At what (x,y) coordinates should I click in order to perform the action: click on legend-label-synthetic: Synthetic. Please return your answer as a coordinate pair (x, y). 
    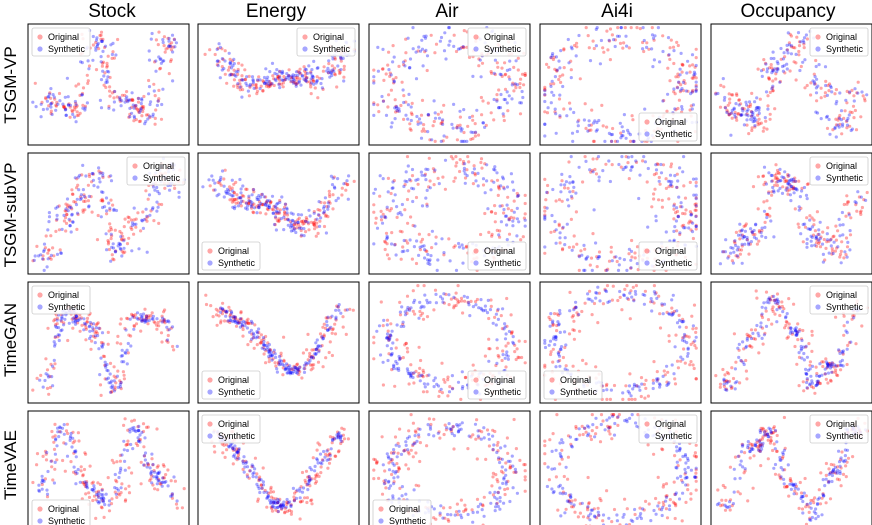
    Looking at the image, I should click on (674, 134).